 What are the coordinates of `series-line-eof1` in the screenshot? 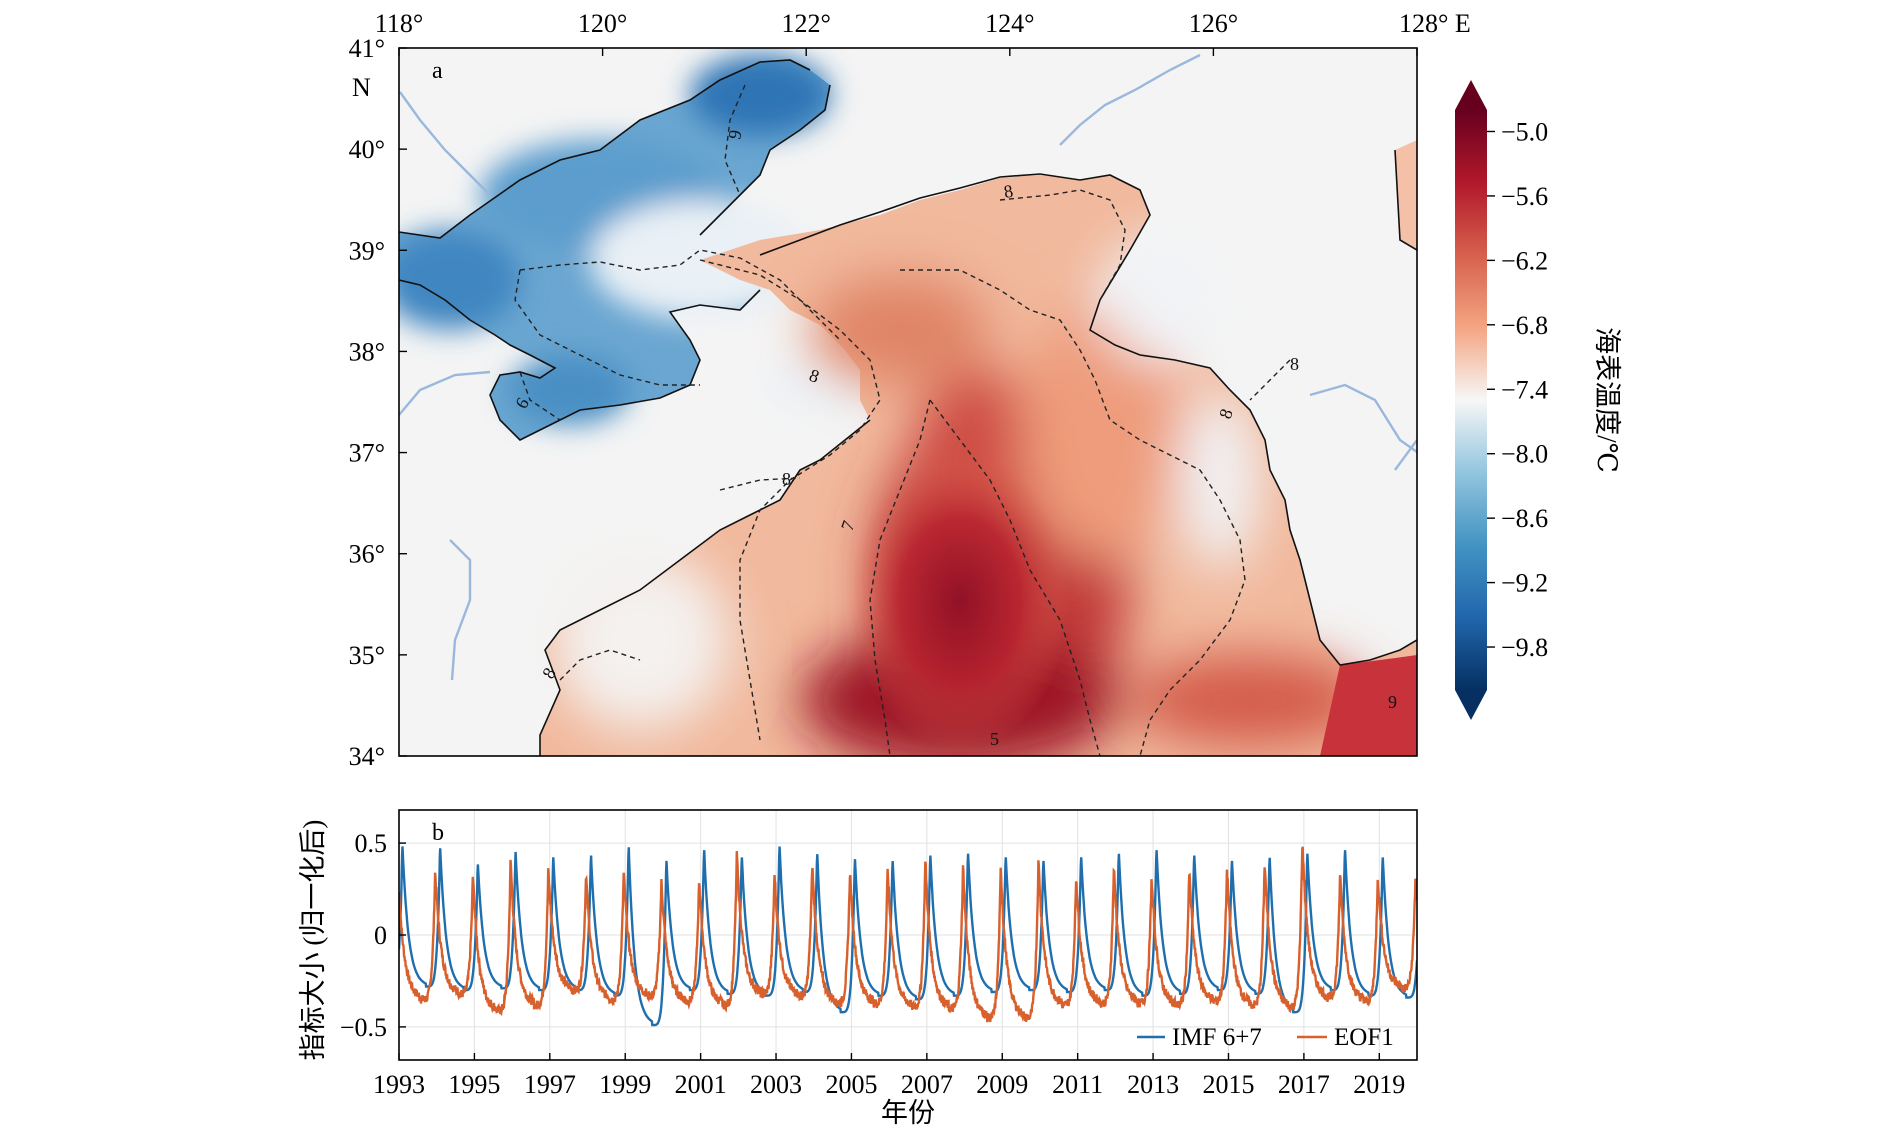 It's located at (908, 934).